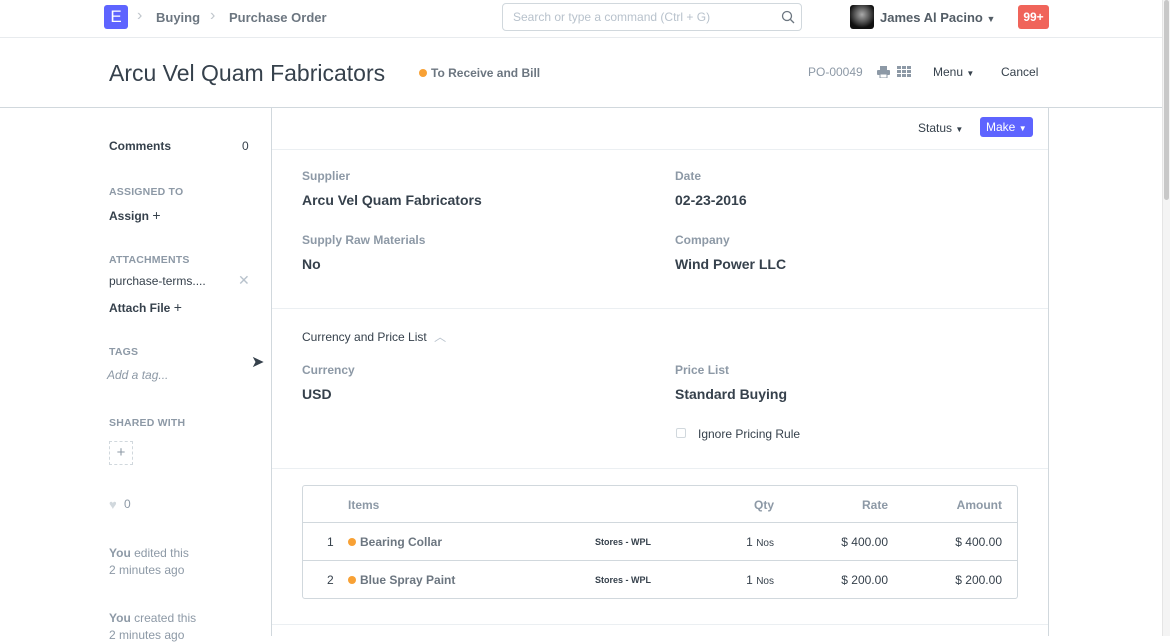 This screenshot has height=644, width=1170. What do you see at coordinates (113, 504) in the screenshot?
I see `heart-icon: ♥` at bounding box center [113, 504].